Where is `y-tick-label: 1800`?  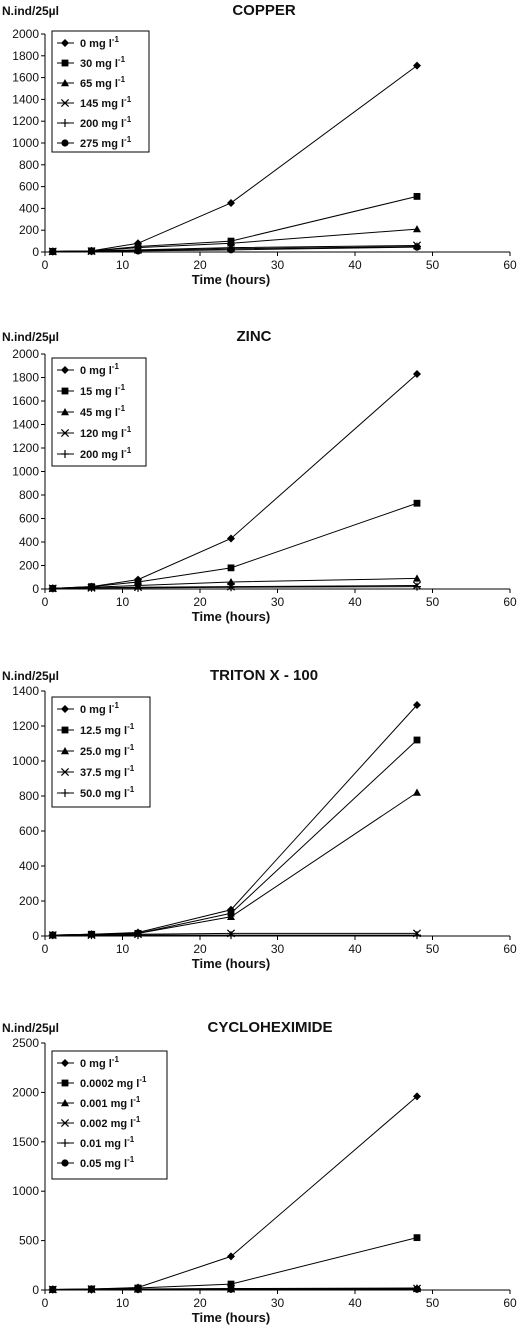
y-tick-label: 1800 is located at coordinates (25, 378).